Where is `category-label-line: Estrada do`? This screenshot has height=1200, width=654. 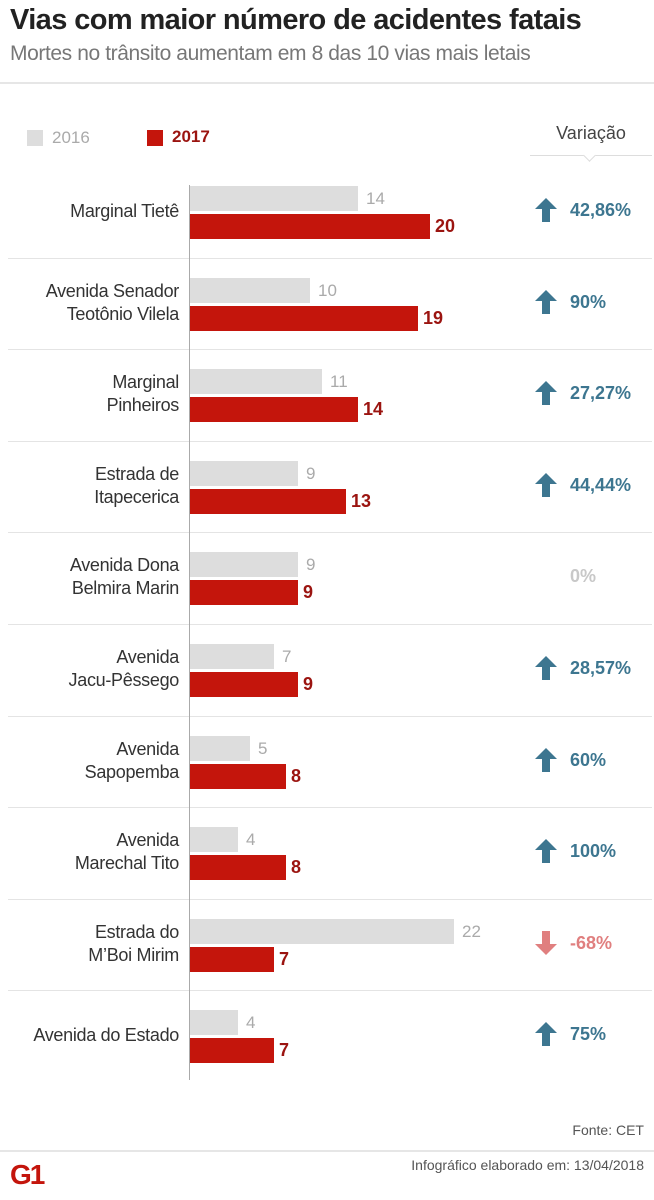 category-label-line: Estrada do is located at coordinates (136, 931).